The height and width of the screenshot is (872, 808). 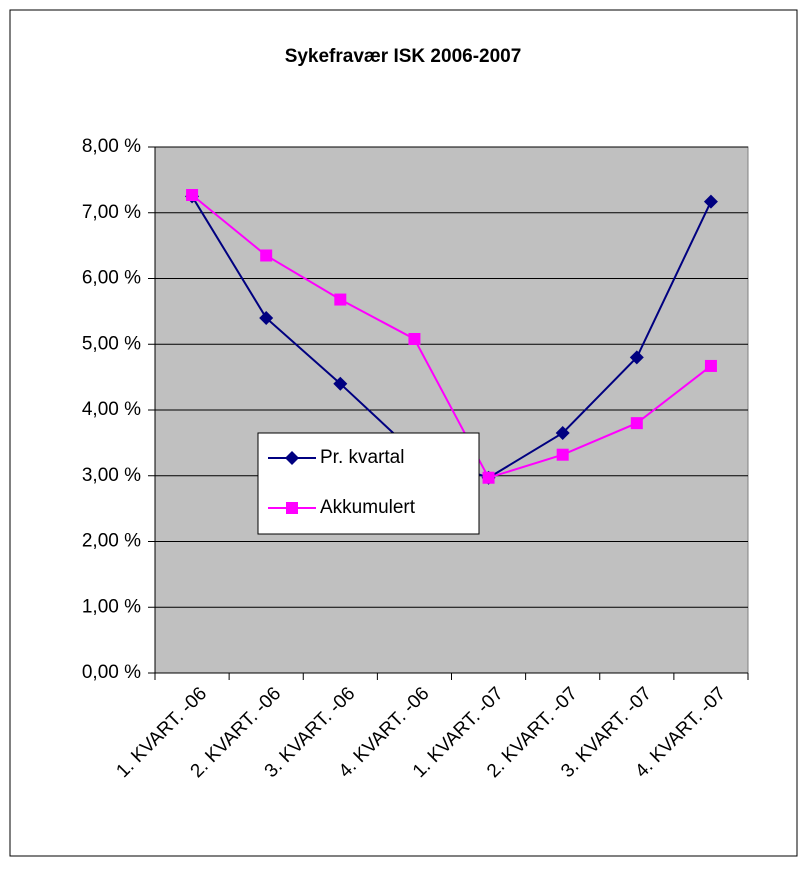 I want to click on y-tick-label: 7,00 %, so click(x=111, y=212).